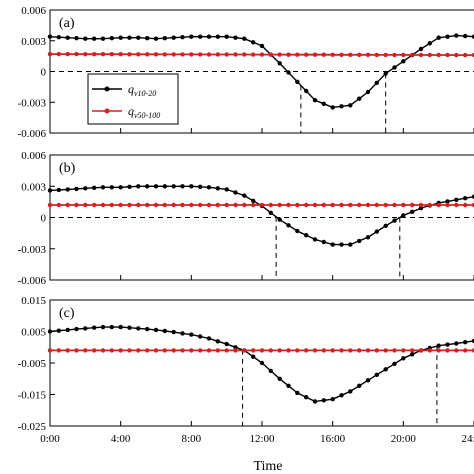 The image size is (474, 474). What do you see at coordinates (50, 439) in the screenshot?
I see `x-tick-label: 0:00` at bounding box center [50, 439].